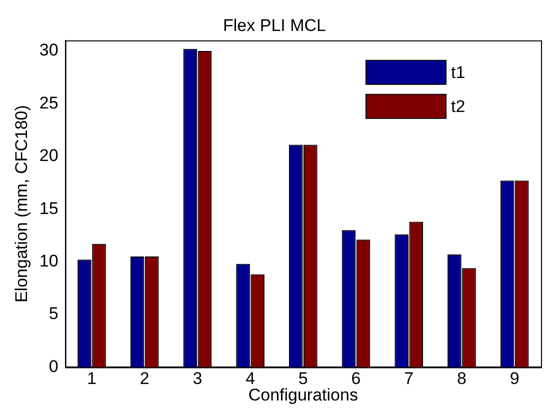  I want to click on y-tick-label: 30, so click(48, 50).